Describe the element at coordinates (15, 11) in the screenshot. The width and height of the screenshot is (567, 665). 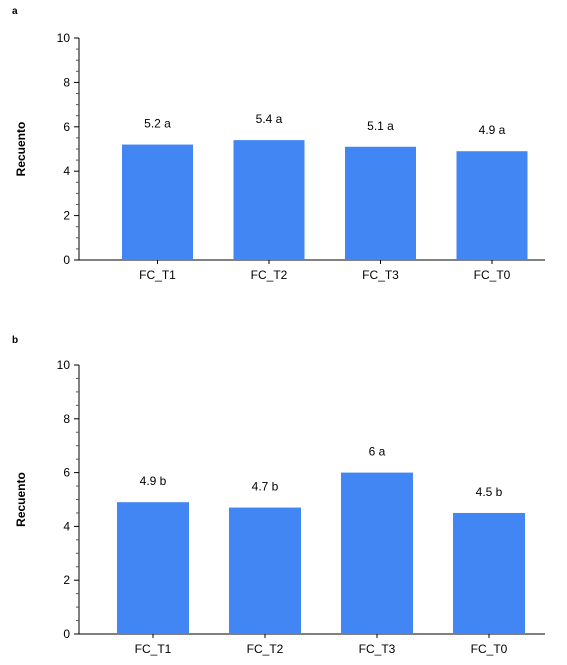
I see `panel-letter: a` at that location.